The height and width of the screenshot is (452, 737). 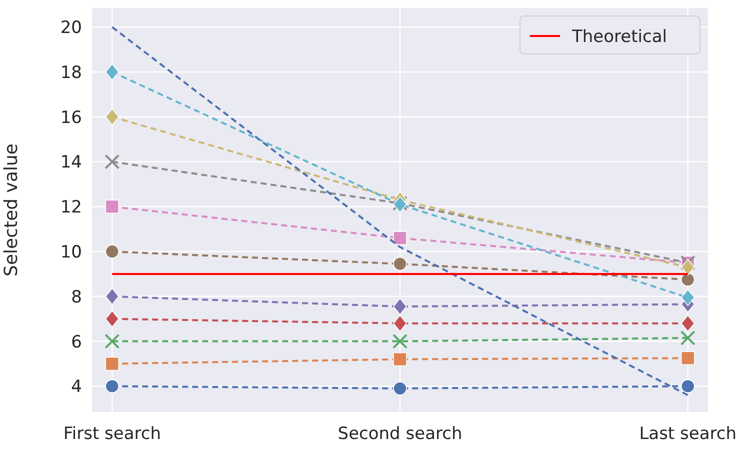 What do you see at coordinates (11, 210) in the screenshot?
I see `y-axis-title: Selected value` at bounding box center [11, 210].